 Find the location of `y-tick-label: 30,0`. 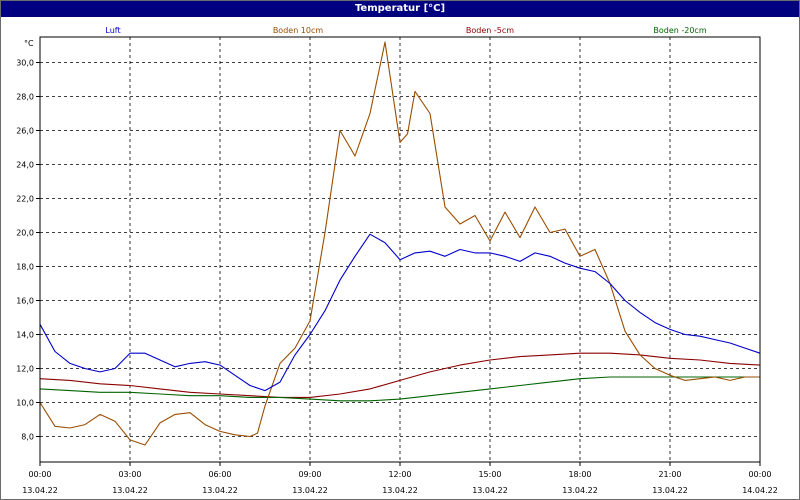

y-tick-label: 30,0 is located at coordinates (25, 63).